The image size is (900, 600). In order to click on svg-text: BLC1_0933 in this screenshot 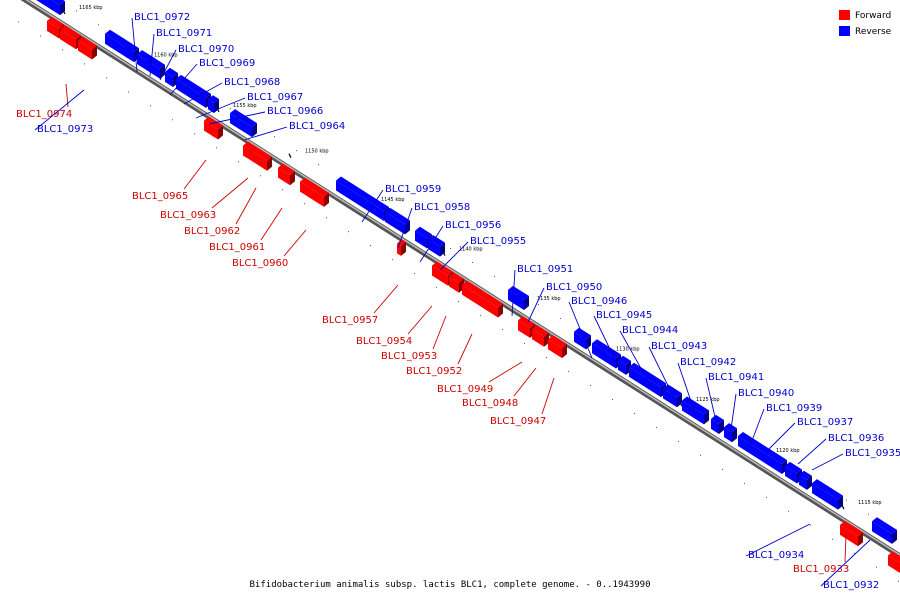, I will do `click(821, 569)`.